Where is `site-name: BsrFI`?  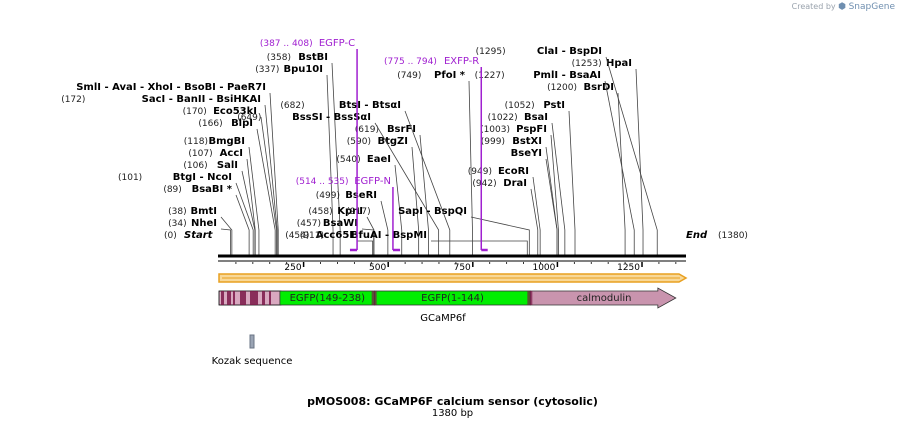
site-name: BsrFI is located at coordinates (401, 129).